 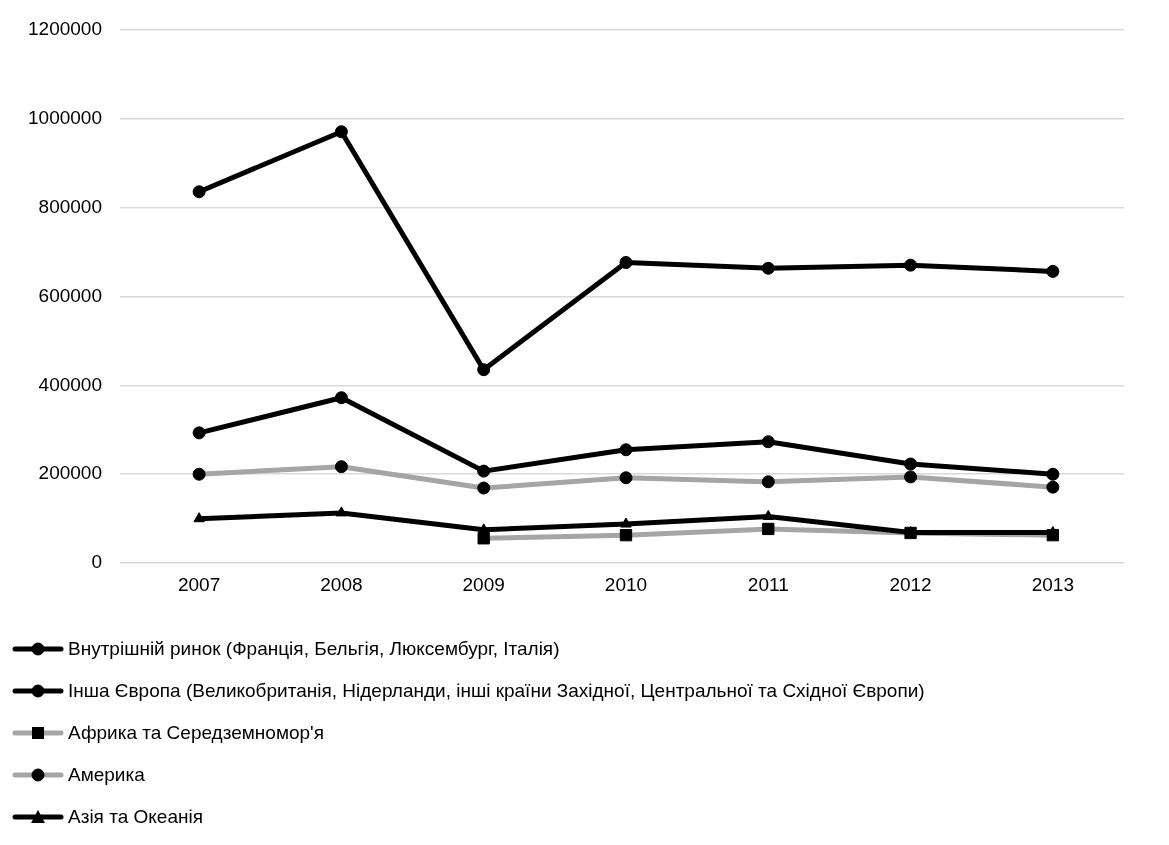 I want to click on legend-label: Внутрішній ринок (Франція, Бельгія, Люксембург, Італія), so click(x=314, y=649).